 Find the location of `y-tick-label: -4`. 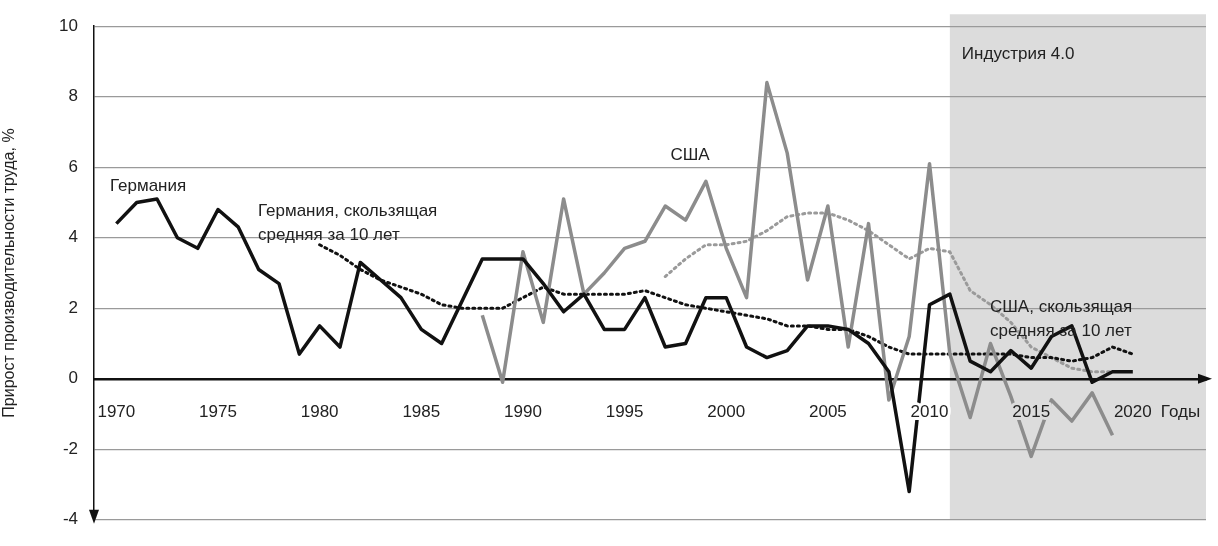

y-tick-label: -4 is located at coordinates (70, 519).